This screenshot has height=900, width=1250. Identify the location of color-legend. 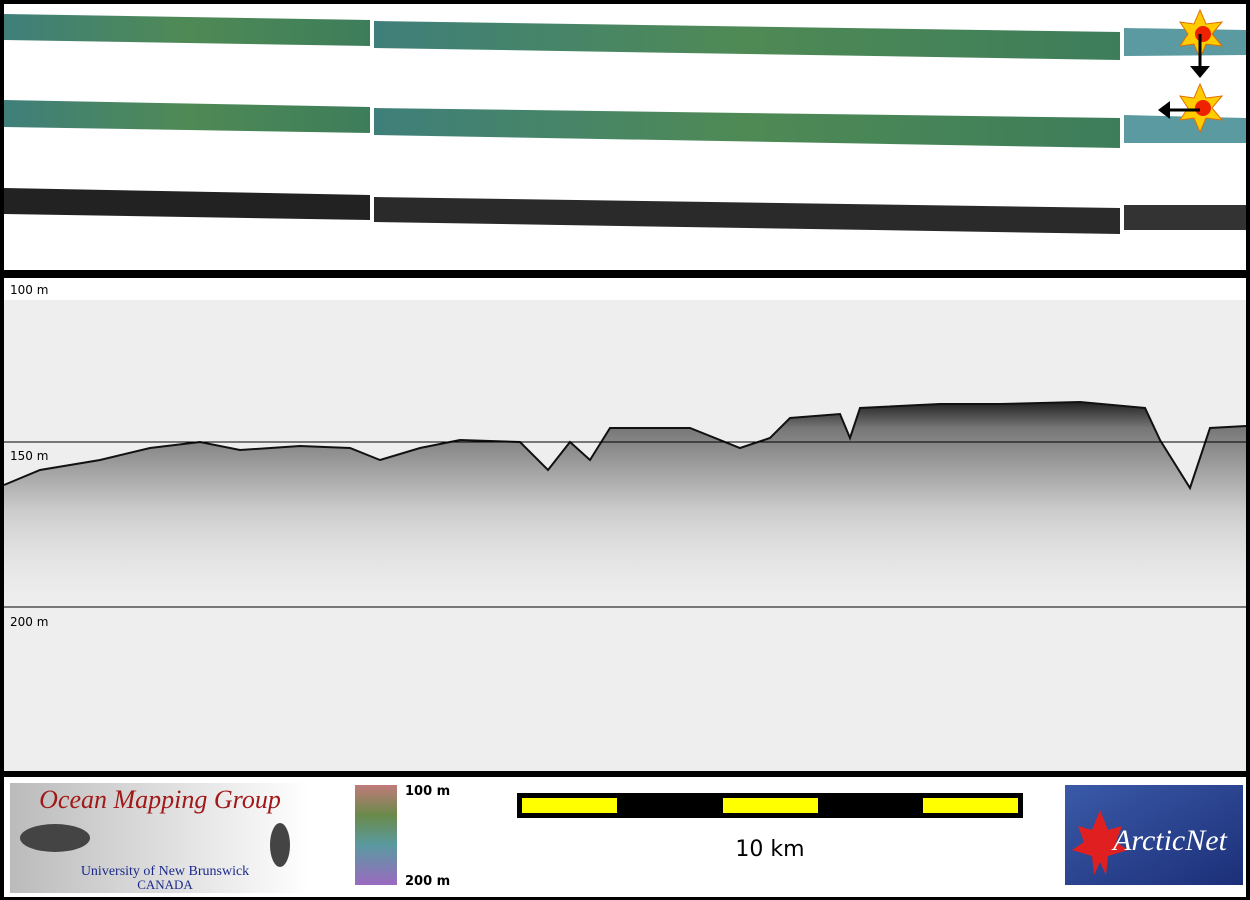
(376, 835).